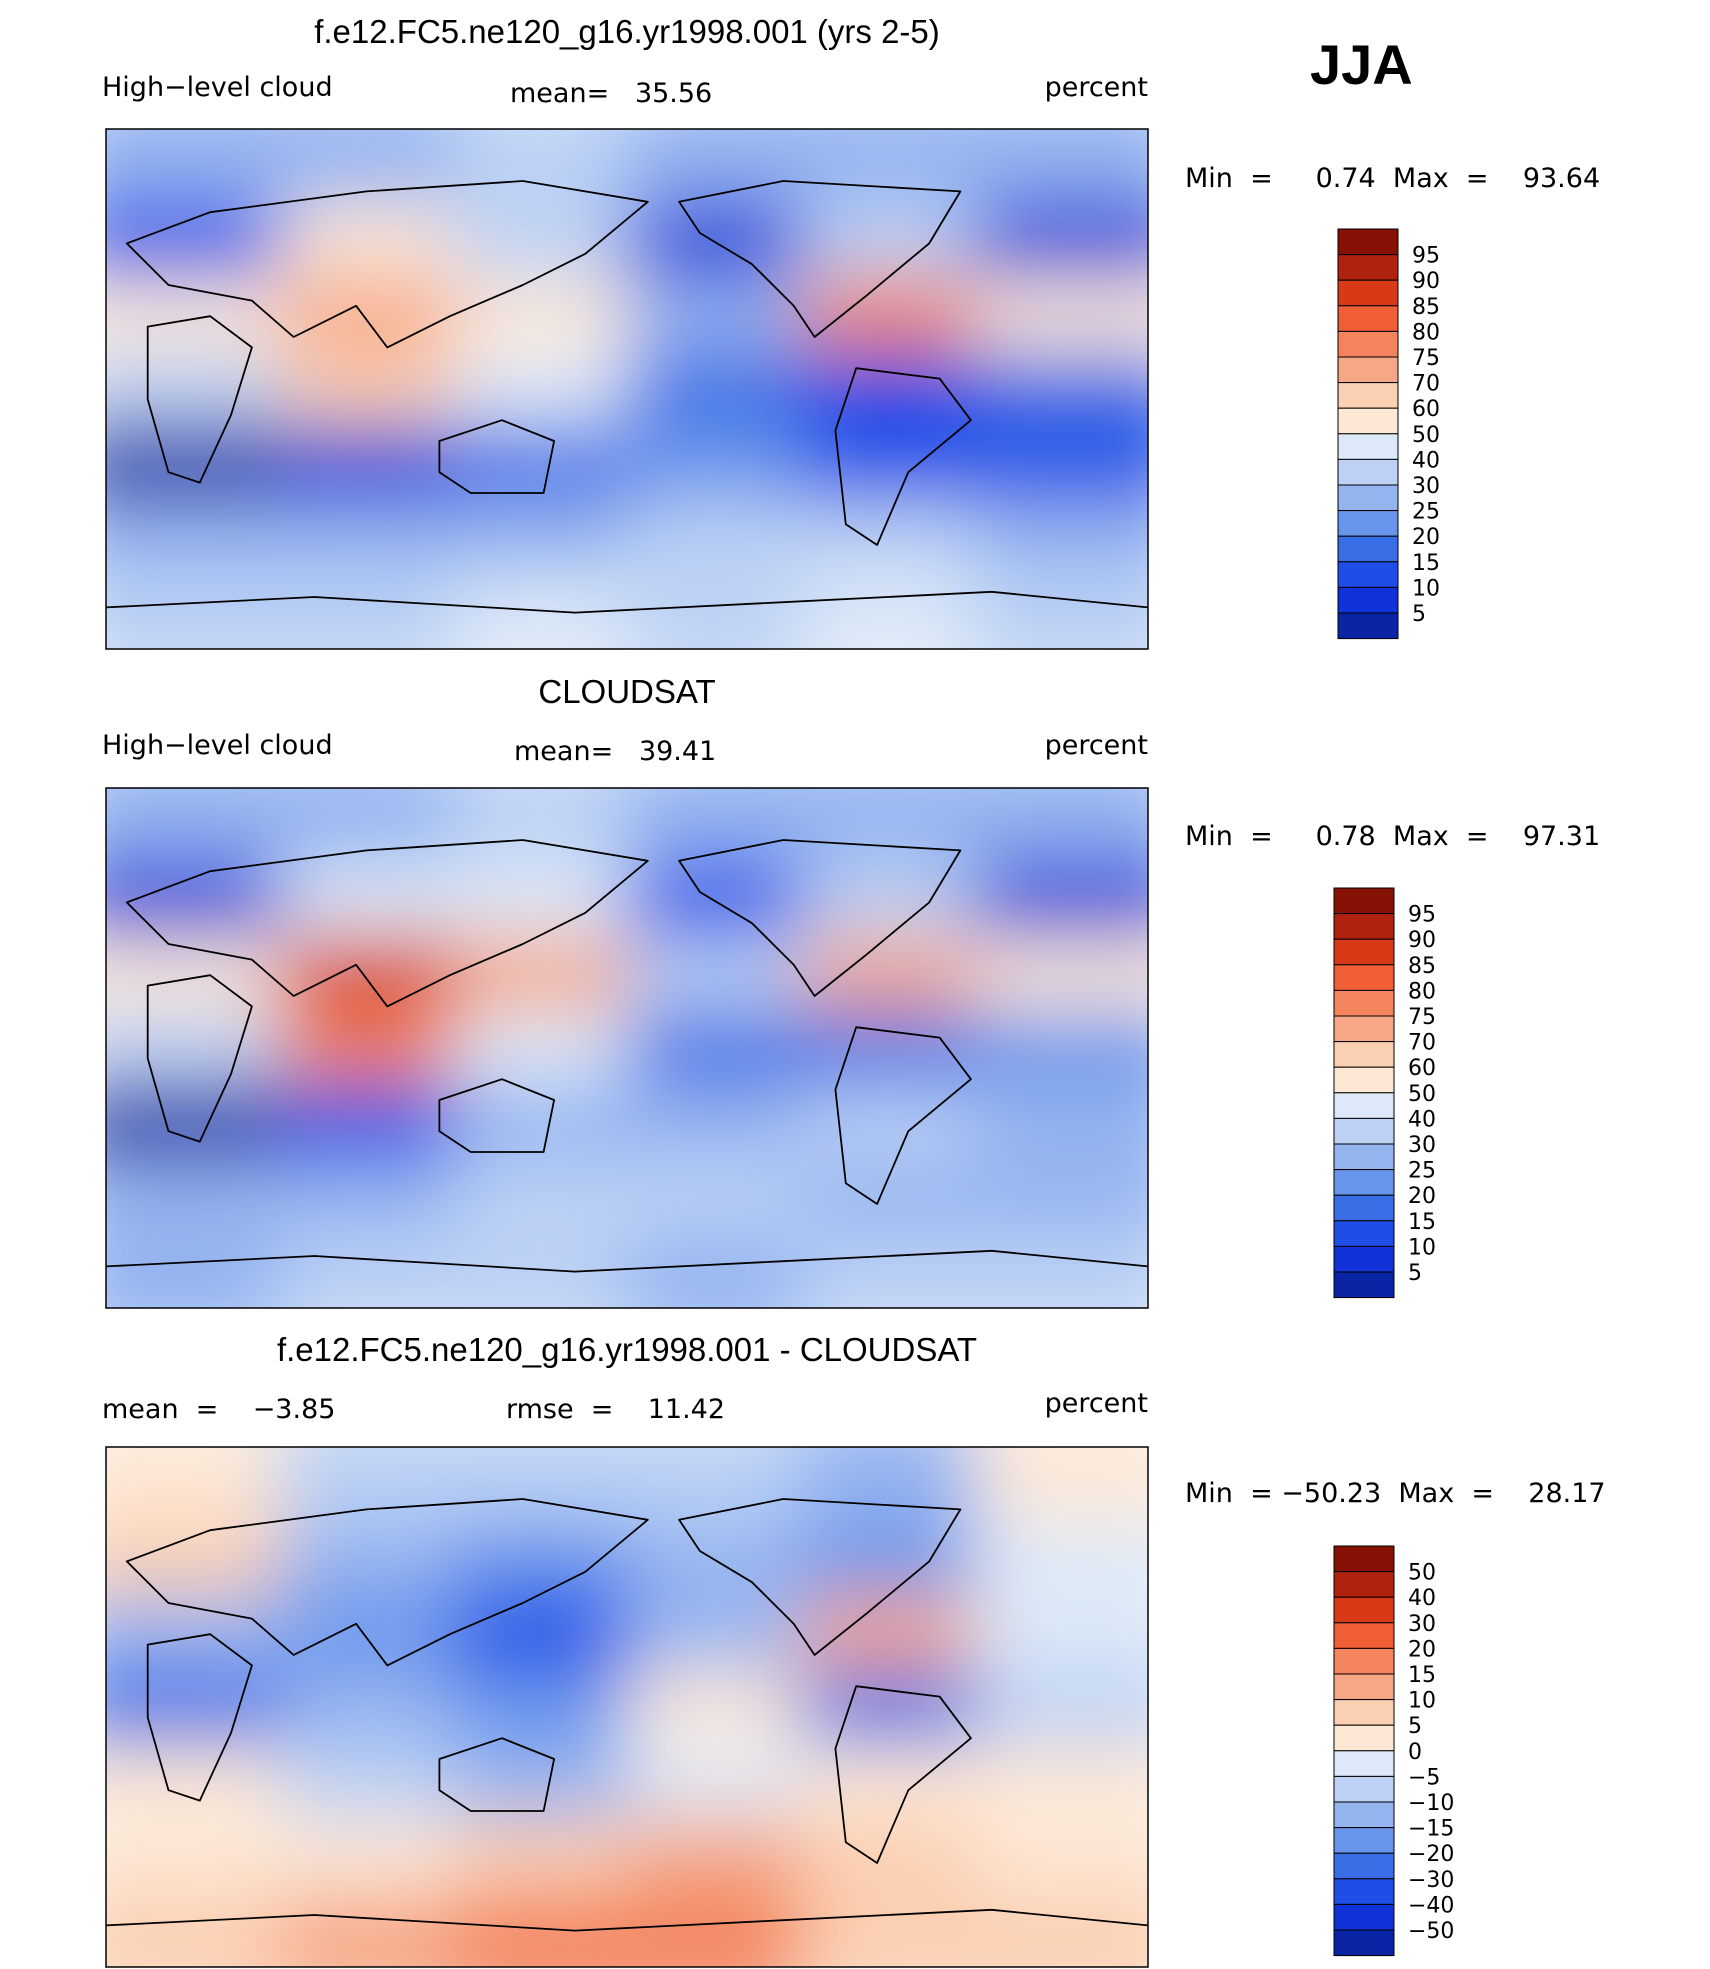 Image resolution: width=1710 pixels, height=1969 pixels. Describe the element at coordinates (1361, 64) in the screenshot. I see `season-label: JJA` at that location.